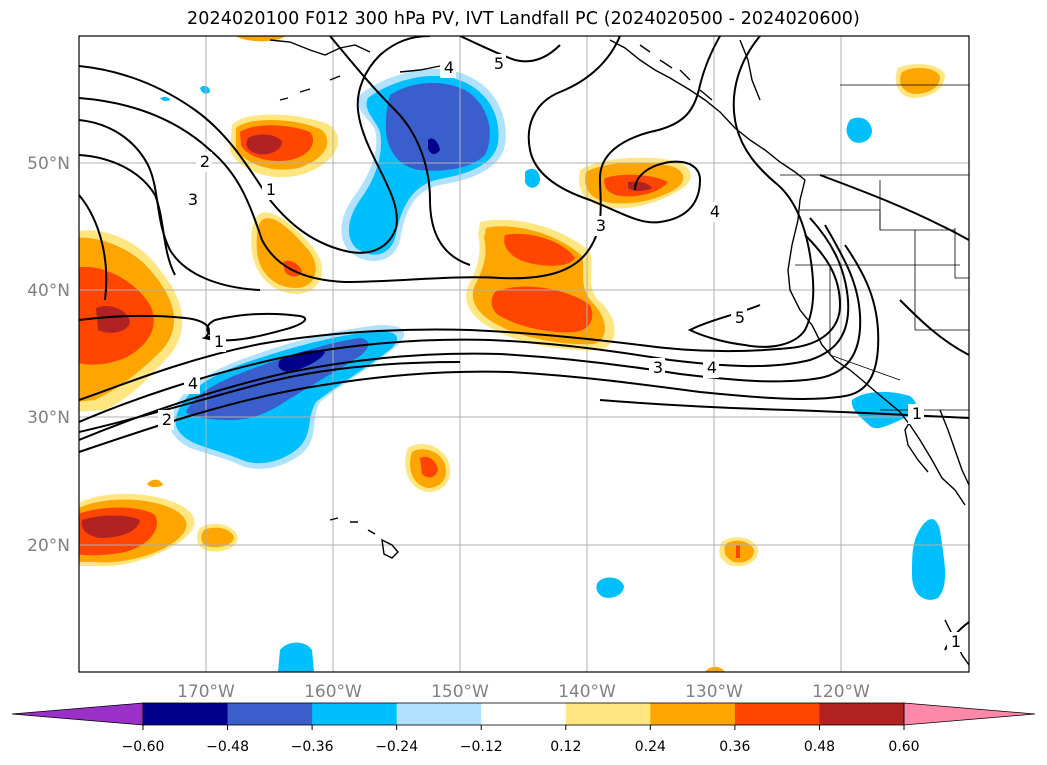  I want to click on lat-label: 50°N, so click(48, 164).